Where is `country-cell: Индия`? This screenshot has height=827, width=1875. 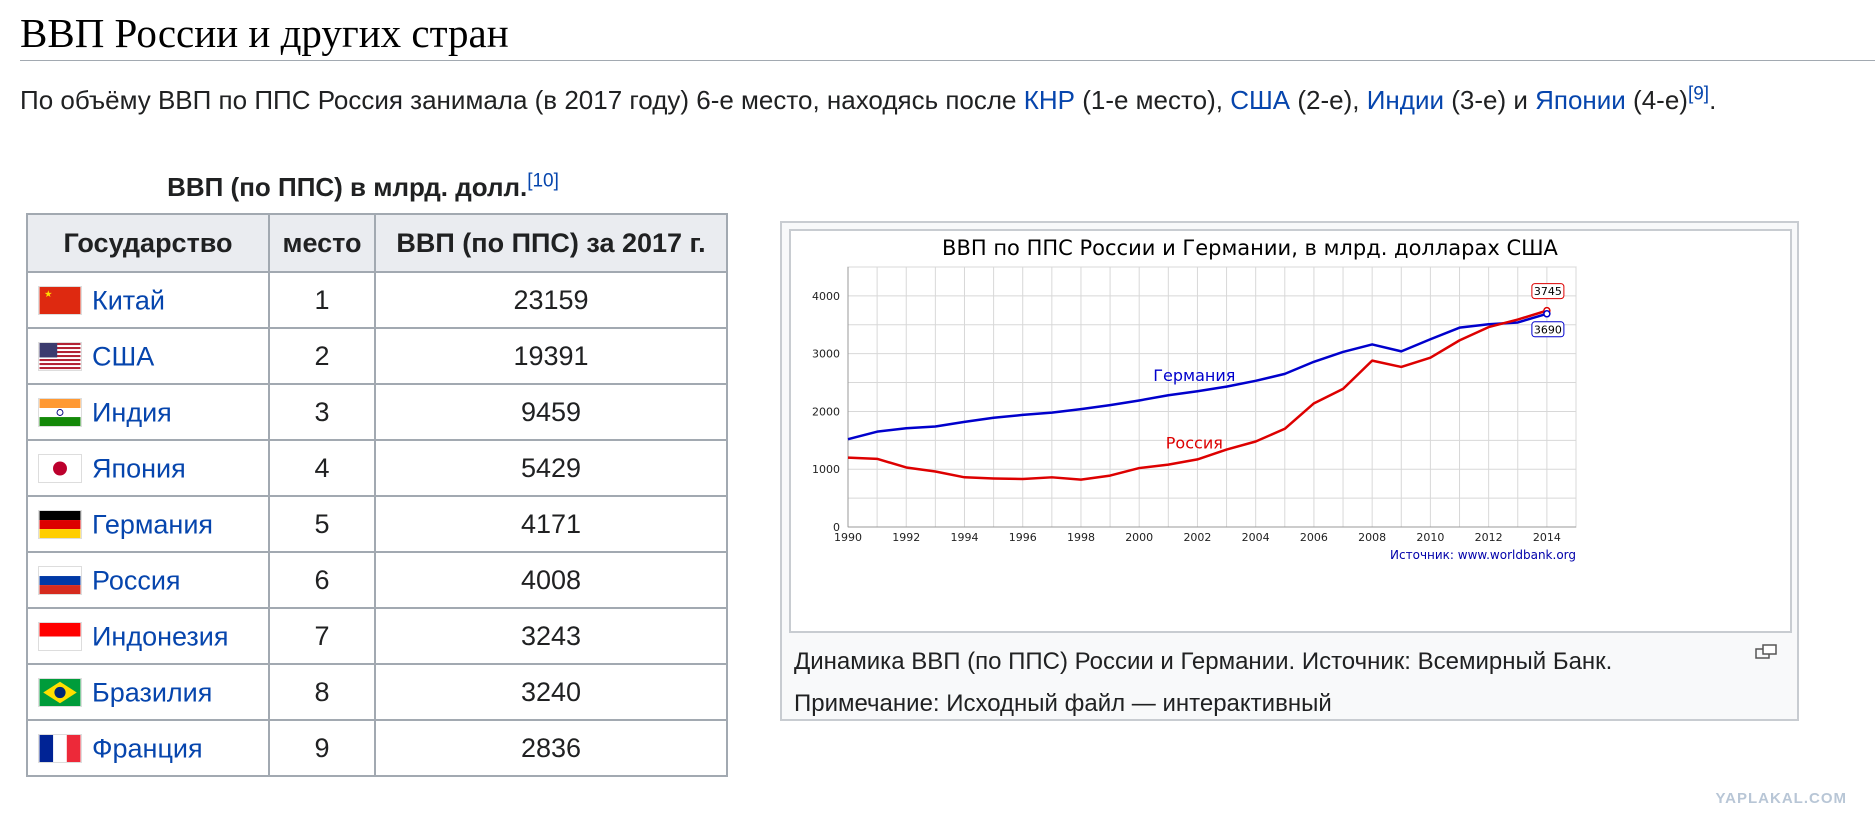
country-cell: Индия is located at coordinates (148, 412).